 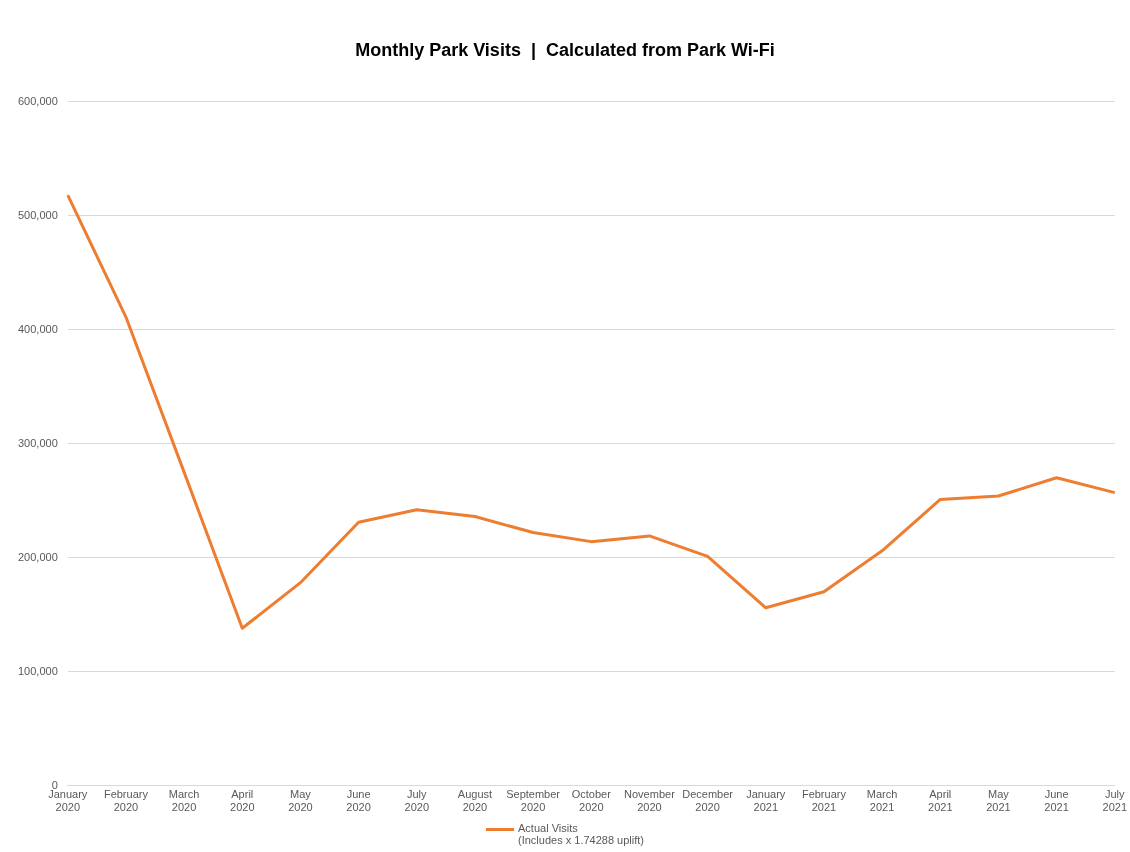 What do you see at coordinates (38, 328) in the screenshot?
I see `y-tick-label: 400,000` at bounding box center [38, 328].